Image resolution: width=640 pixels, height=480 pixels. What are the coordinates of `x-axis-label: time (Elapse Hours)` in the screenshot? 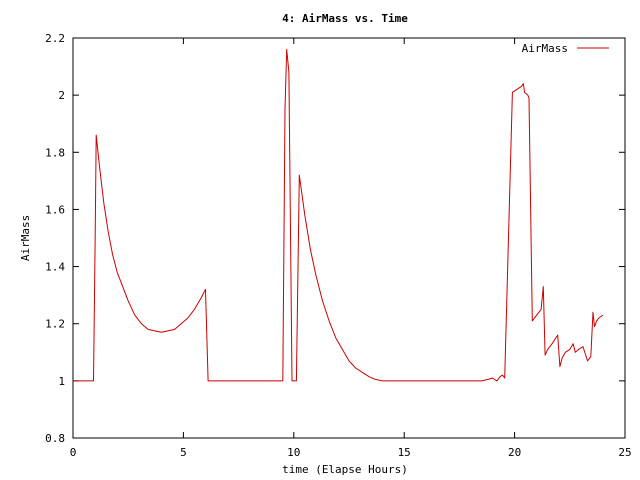 It's located at (345, 469).